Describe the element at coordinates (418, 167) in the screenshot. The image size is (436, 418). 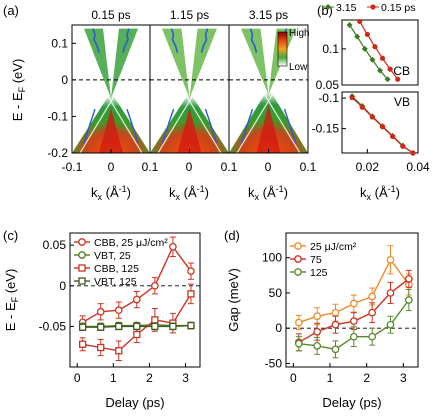
I see `x-tick-label: 0.04` at that location.